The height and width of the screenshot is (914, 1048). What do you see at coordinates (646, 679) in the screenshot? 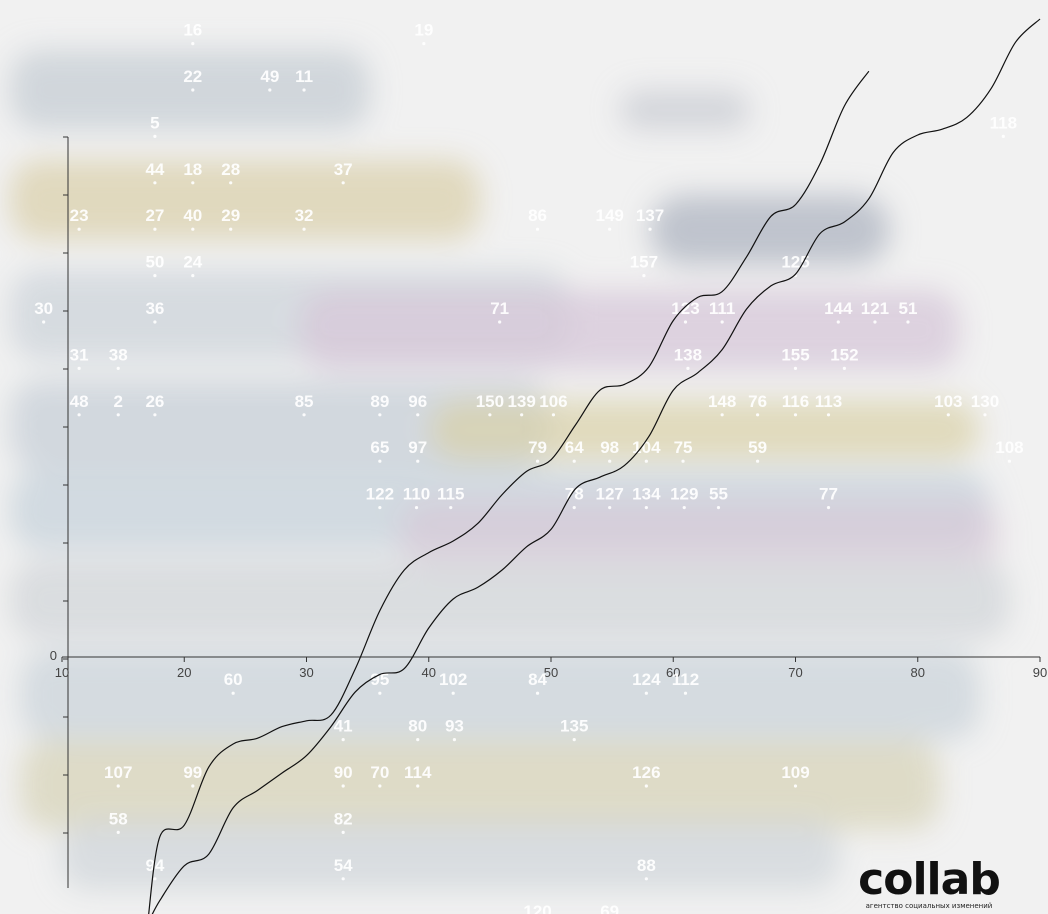
I see `point-label: 124` at bounding box center [646, 679].